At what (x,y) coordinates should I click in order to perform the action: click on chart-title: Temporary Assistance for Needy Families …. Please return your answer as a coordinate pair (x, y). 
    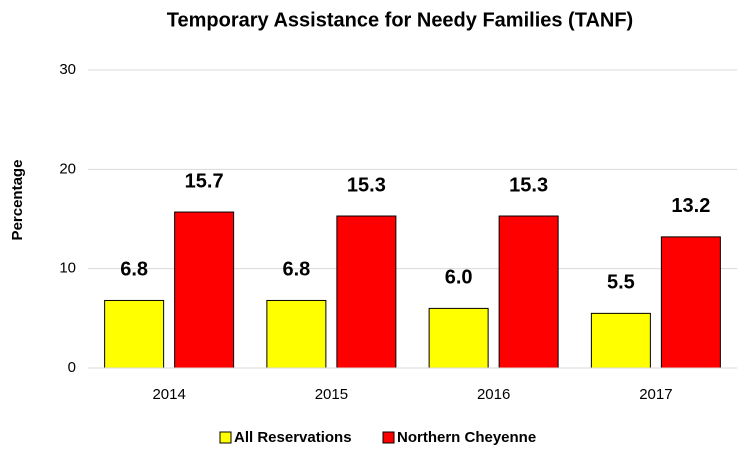
    Looking at the image, I should click on (400, 20).